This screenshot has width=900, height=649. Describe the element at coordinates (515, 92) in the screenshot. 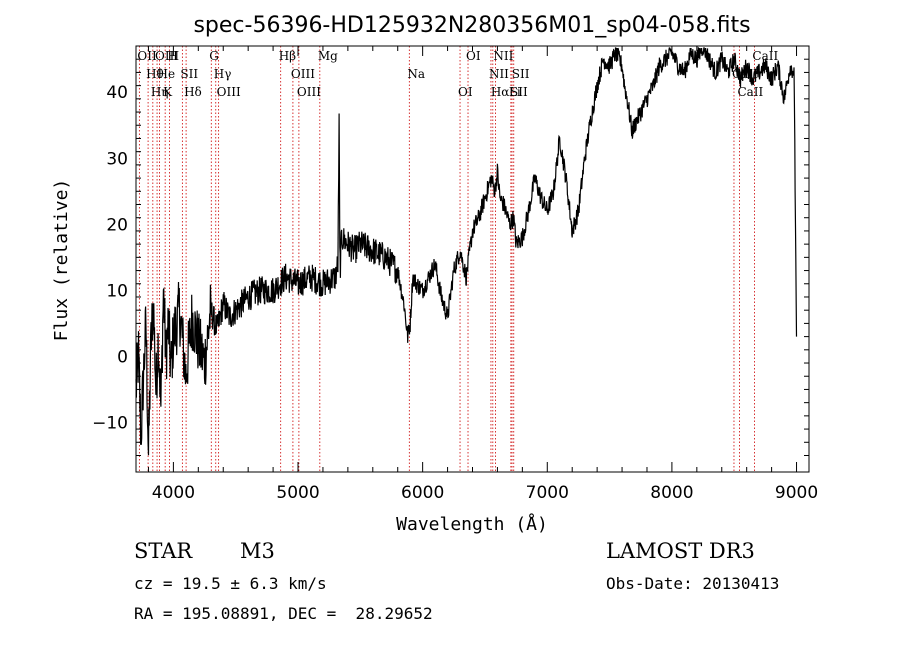

I see `line-label: Li` at that location.